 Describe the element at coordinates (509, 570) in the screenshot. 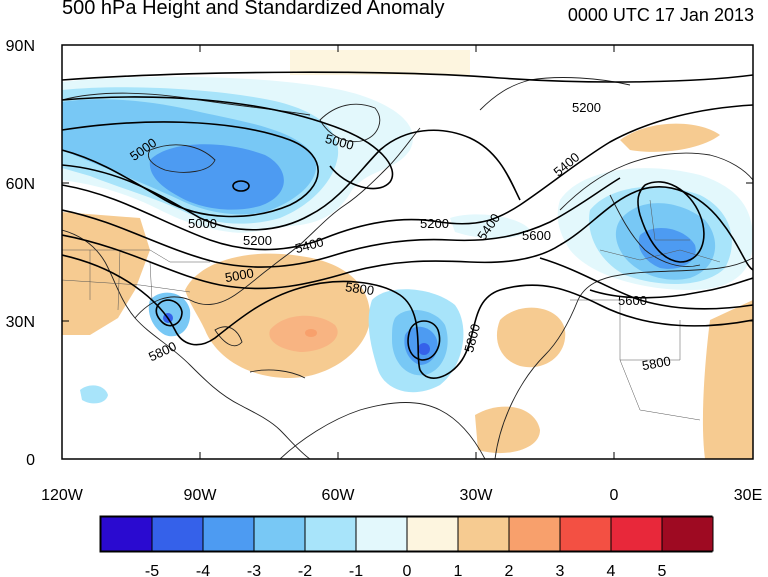

I see `colorbar-label: 2` at that location.